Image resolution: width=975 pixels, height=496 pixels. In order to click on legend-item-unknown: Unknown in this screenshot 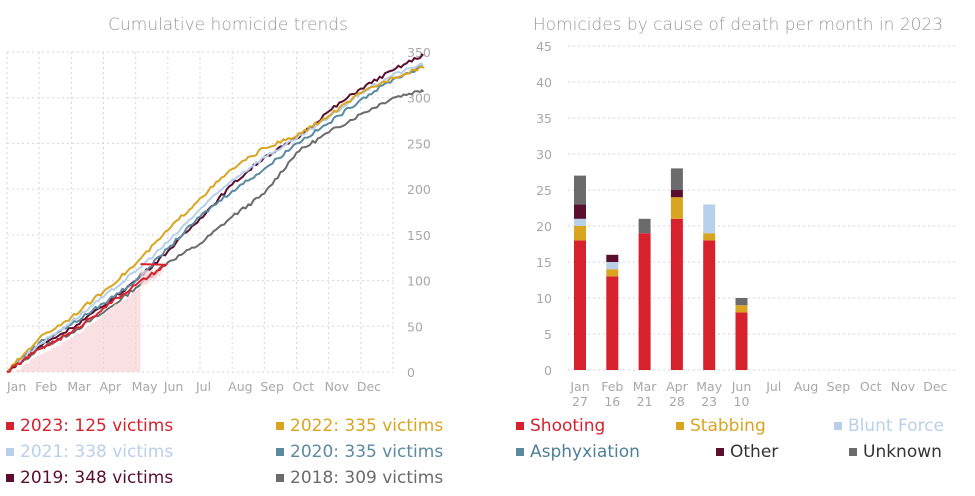, I will do `click(895, 452)`.